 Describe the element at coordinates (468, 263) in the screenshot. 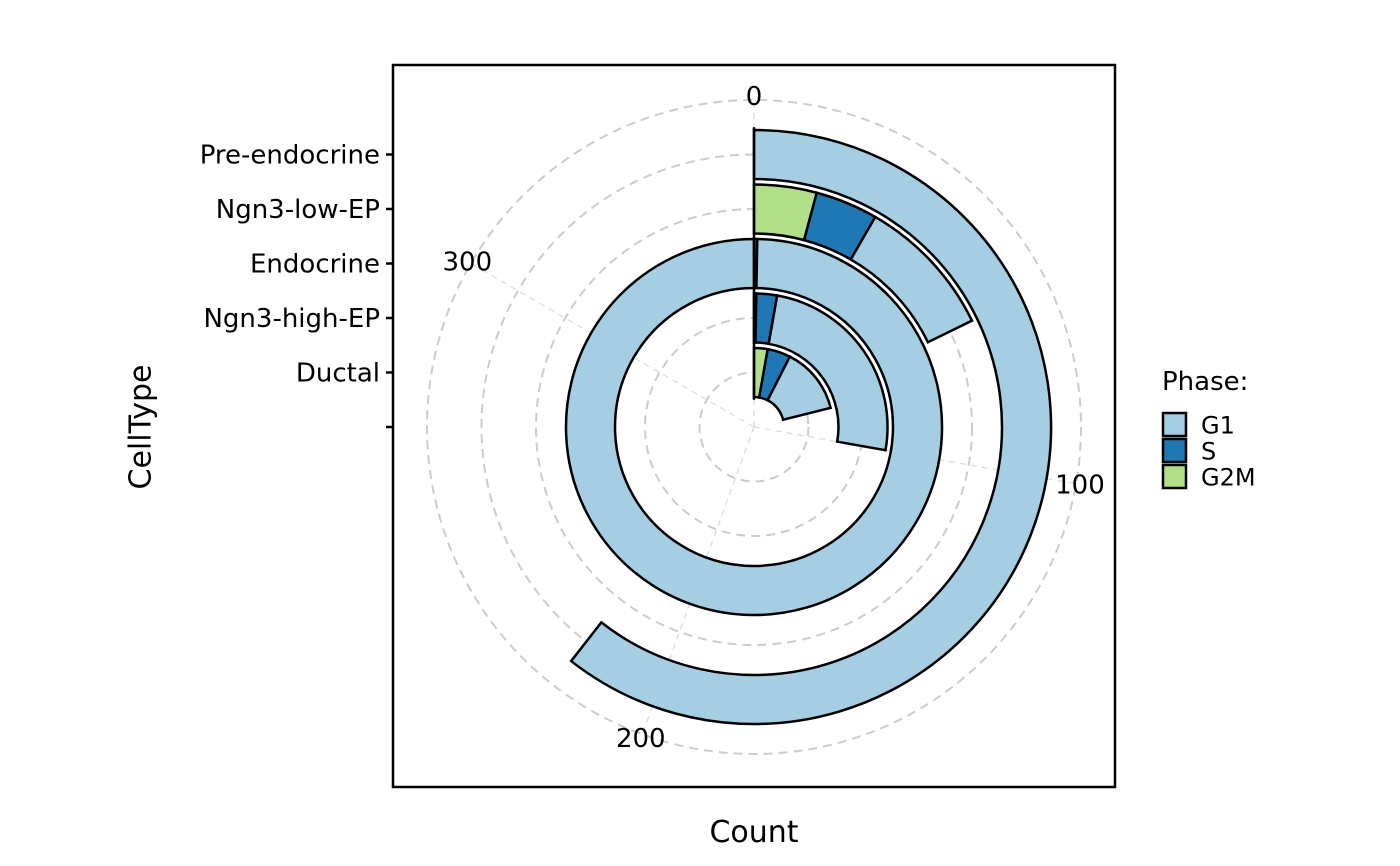

I see `angular-tick-label: 300` at that location.